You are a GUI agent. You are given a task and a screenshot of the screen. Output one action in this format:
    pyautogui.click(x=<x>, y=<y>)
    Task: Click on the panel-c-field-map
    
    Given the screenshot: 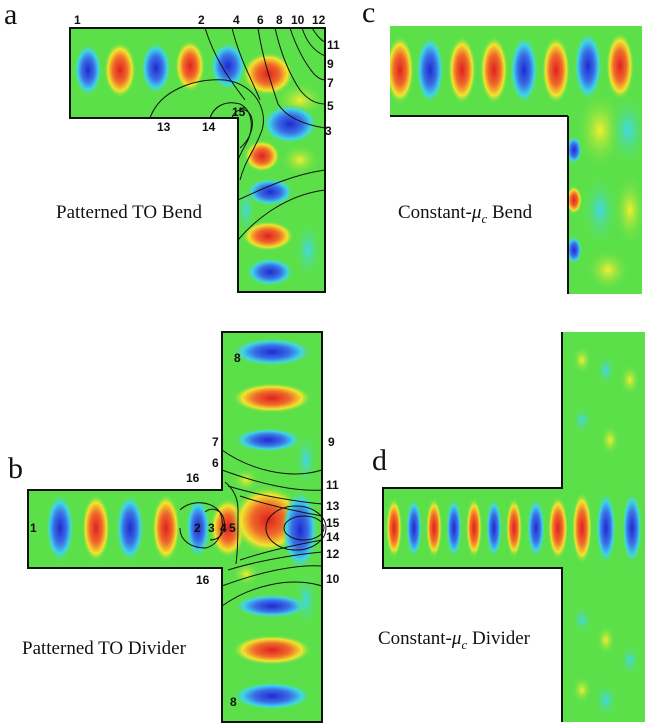 What is the action you would take?
    pyautogui.click(x=516, y=160)
    